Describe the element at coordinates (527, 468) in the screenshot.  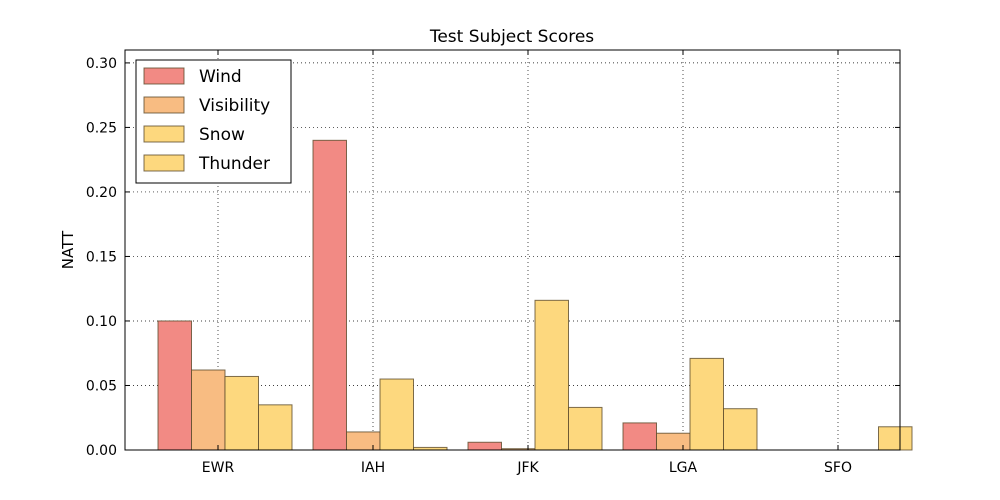
I see `x-tick-label: JFK` at that location.